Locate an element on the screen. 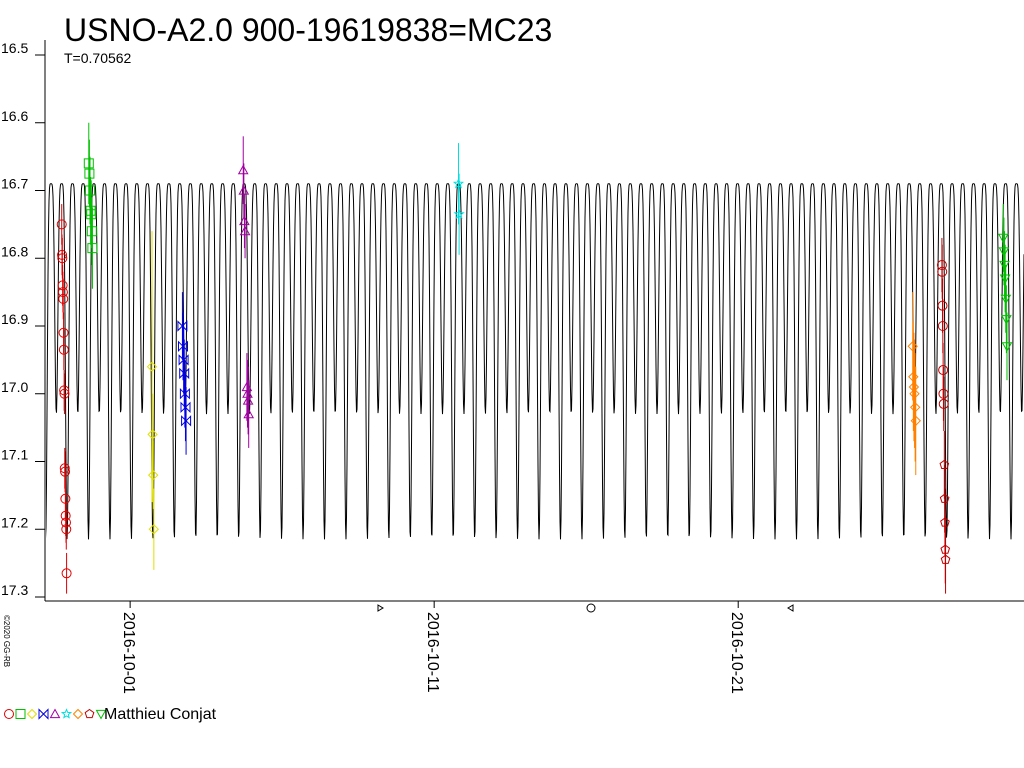 The height and width of the screenshot is (768, 1024). y-tick-label: 17.0 is located at coordinates (14, 387).